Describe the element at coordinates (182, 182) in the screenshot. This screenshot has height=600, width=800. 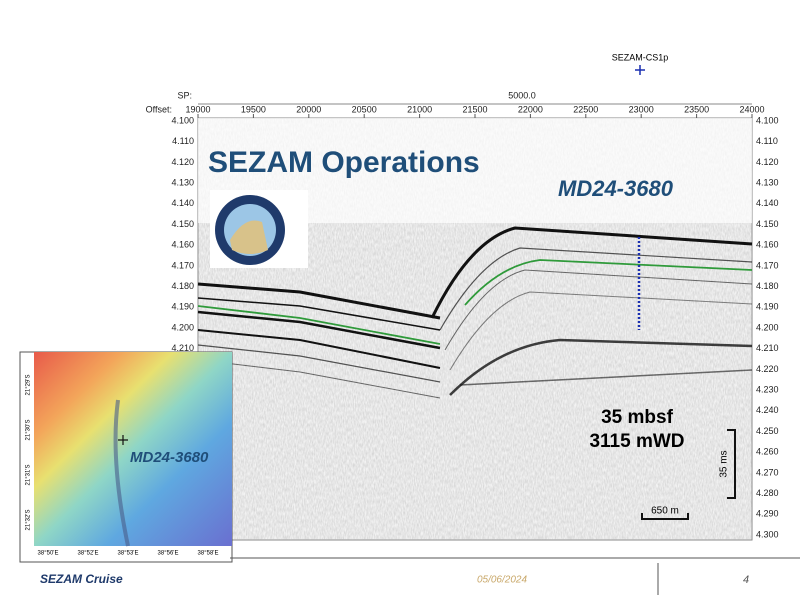
I see `time-tick-label-left: 4.130` at that location.